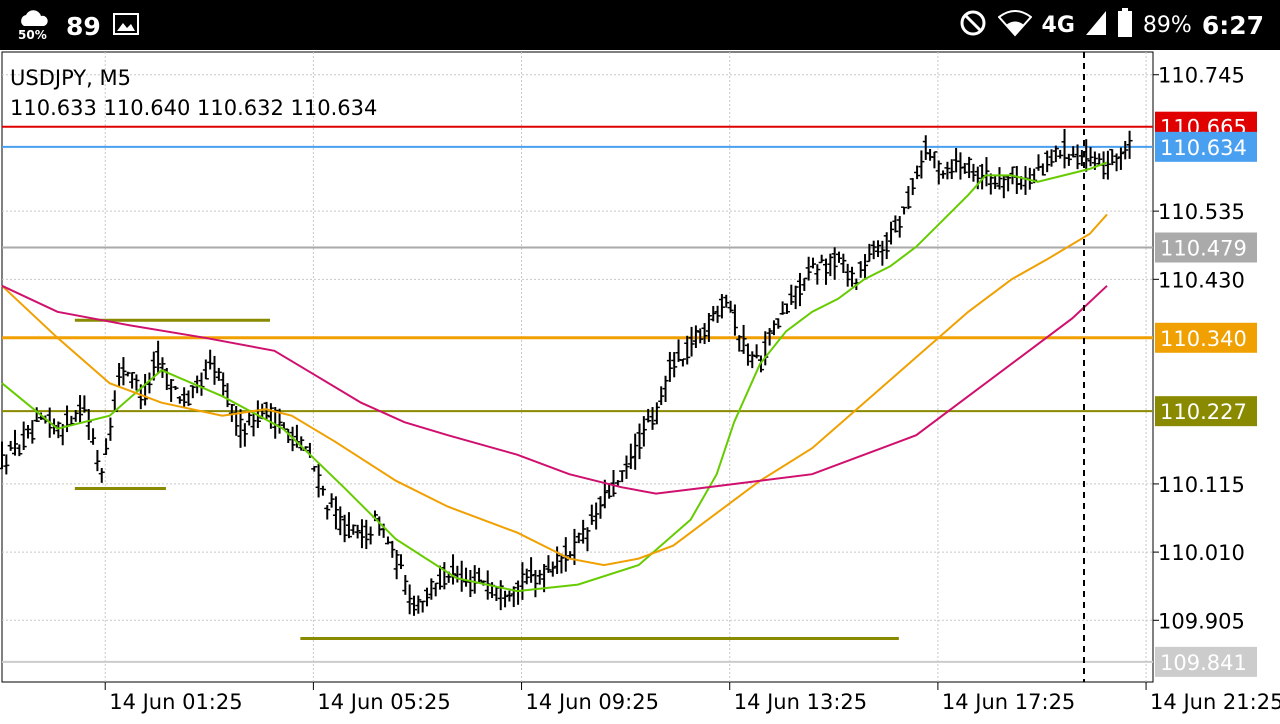  What do you see at coordinates (1008, 702) in the screenshot?
I see `x-tick-label: 14 Jun 17:25` at bounding box center [1008, 702].